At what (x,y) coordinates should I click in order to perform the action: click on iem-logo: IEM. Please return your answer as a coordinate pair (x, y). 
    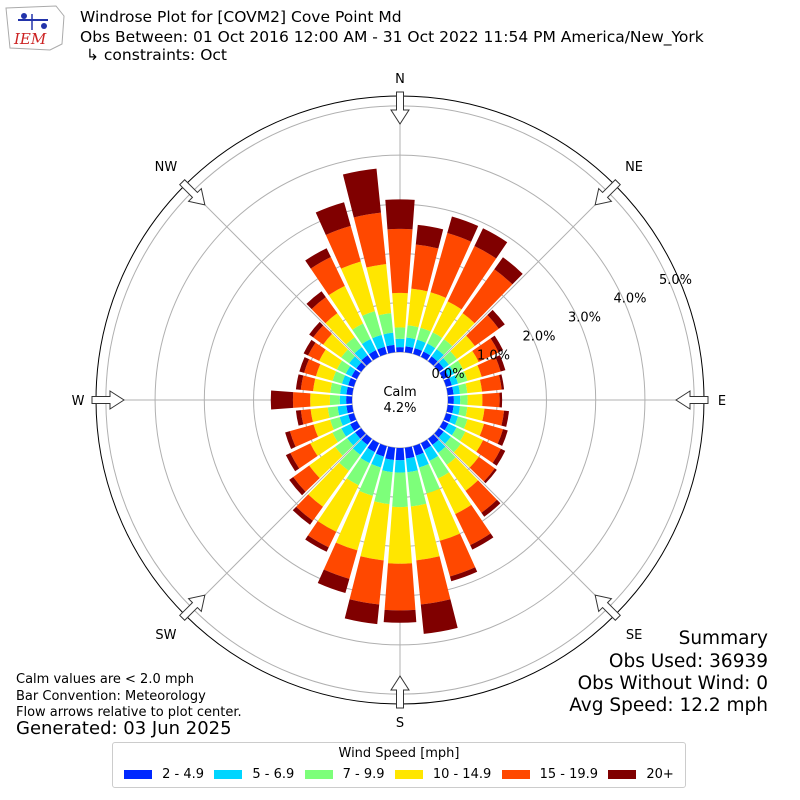
    Looking at the image, I should click on (35, 28).